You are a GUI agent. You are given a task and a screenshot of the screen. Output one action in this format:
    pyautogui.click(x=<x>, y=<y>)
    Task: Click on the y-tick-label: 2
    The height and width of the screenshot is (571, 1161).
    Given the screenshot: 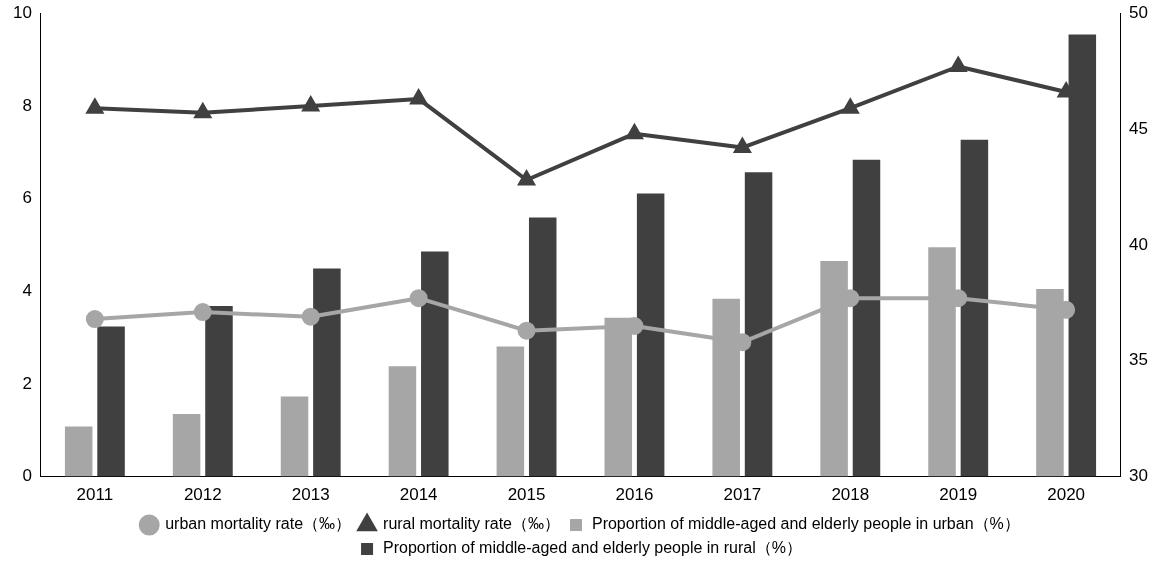 What is the action you would take?
    pyautogui.click(x=27, y=383)
    